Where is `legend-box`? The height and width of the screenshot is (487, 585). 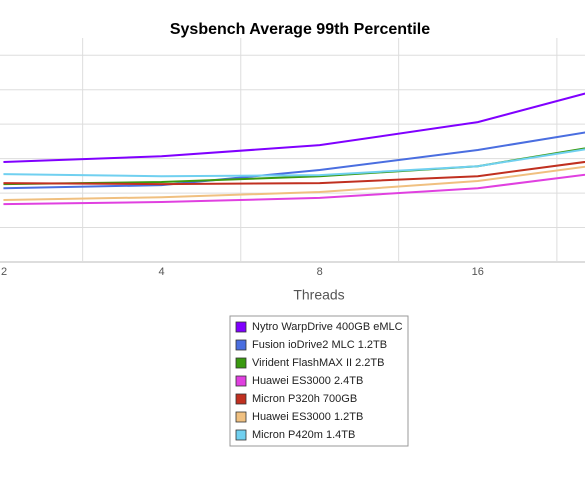 legend-box is located at coordinates (319, 381).